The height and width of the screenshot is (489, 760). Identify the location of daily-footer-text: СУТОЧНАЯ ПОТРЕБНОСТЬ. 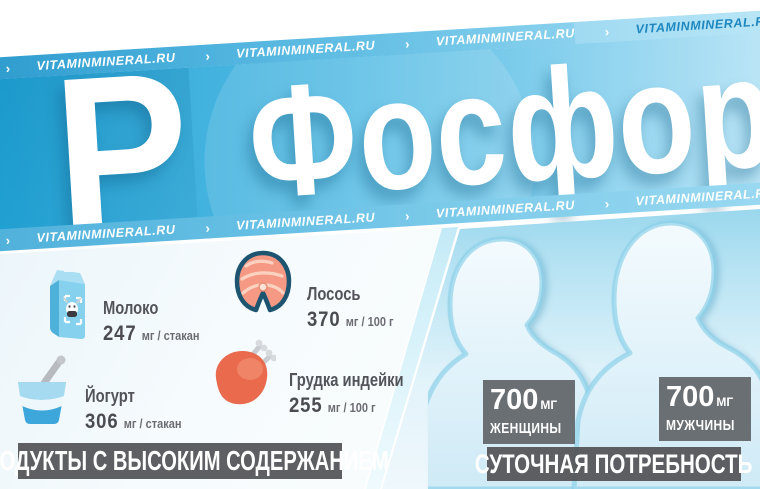
(614, 463).